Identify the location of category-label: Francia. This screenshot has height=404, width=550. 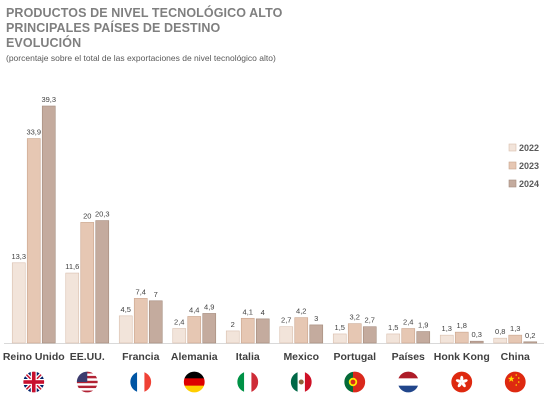
(141, 357).